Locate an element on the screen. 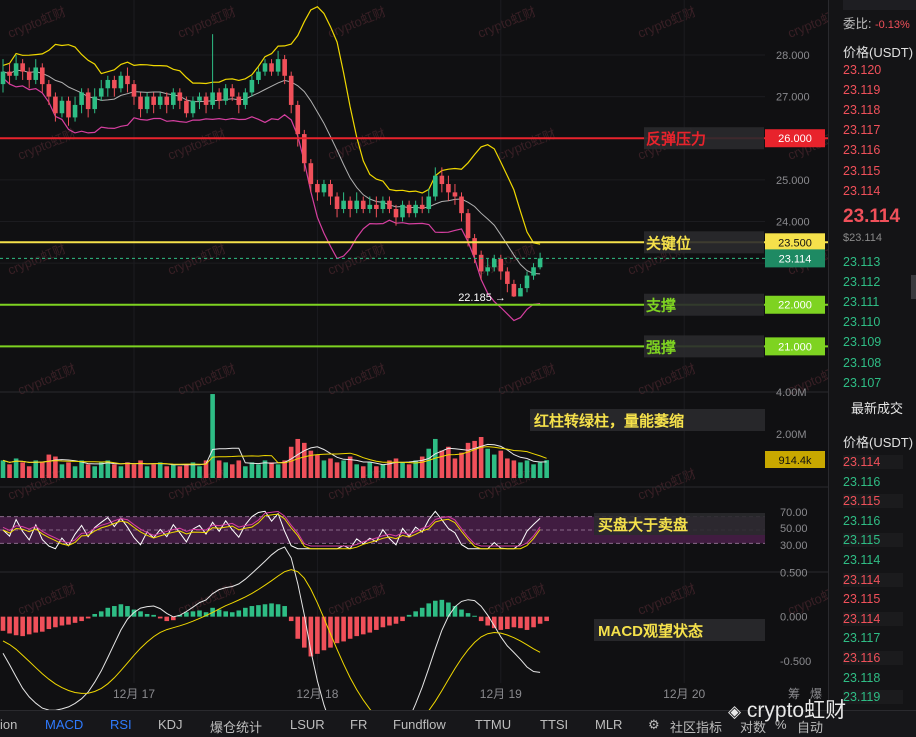 This screenshot has width=916, height=737. indicator-tab: MACD is located at coordinates (64, 724).